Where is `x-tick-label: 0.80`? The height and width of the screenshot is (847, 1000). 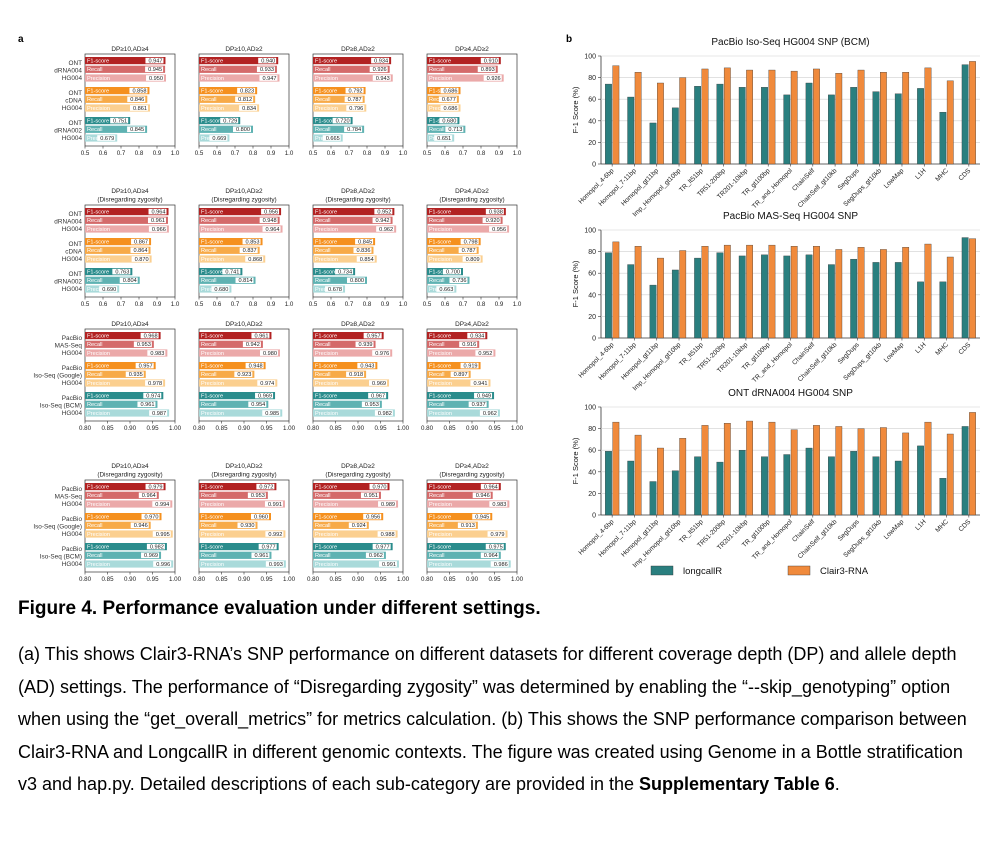
x-tick-label: 0.80 is located at coordinates (85, 428).